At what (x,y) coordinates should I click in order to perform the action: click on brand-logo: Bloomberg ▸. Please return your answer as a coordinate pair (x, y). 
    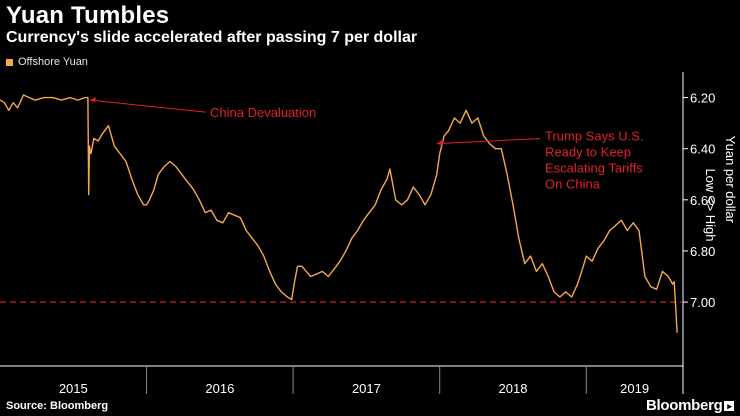
    Looking at the image, I should click on (690, 405).